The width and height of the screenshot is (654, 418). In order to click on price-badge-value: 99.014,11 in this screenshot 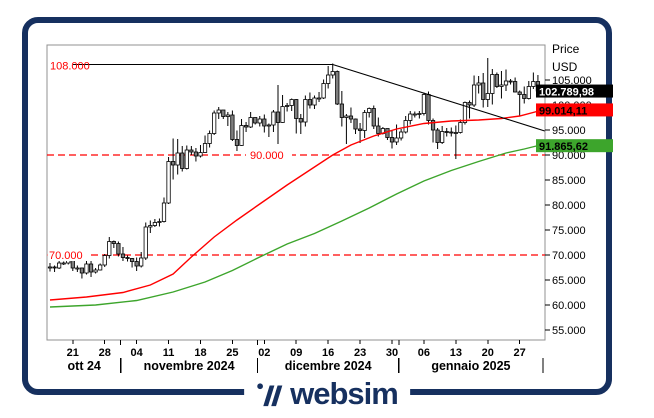, I will do `click(563, 111)`.